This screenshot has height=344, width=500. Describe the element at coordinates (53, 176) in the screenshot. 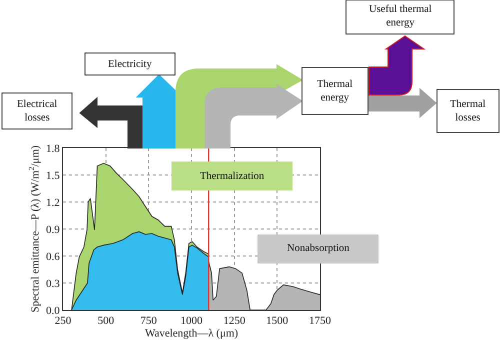

I see `y-tick-label: 1.5` at that location.